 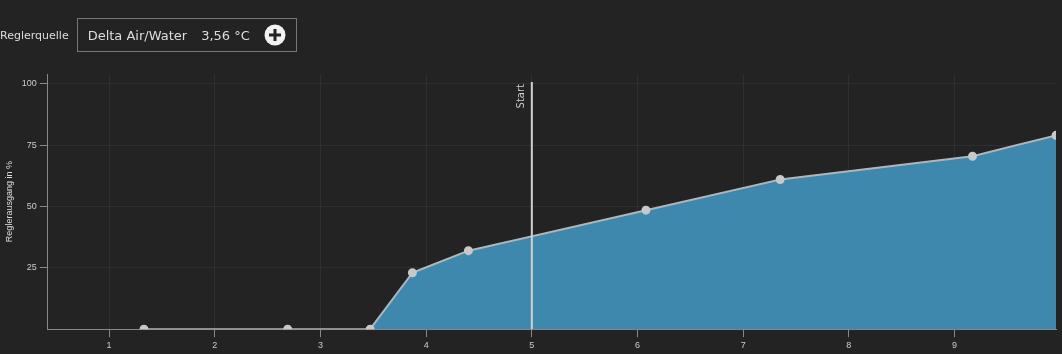 What do you see at coordinates (426, 345) in the screenshot?
I see `x-tick-label: 4` at bounding box center [426, 345].